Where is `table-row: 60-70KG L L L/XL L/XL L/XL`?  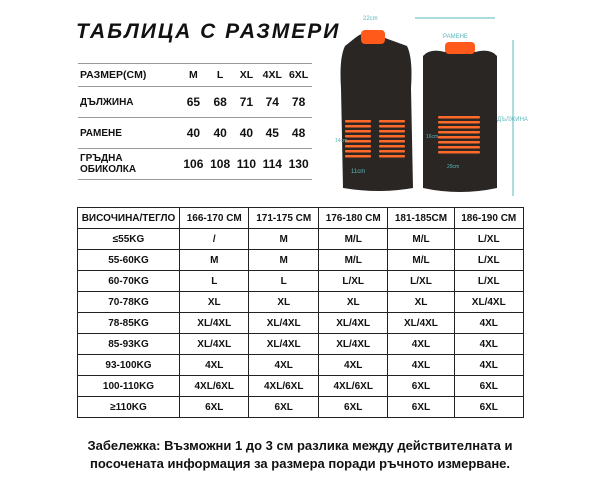
table-row: 60-70KG L L L/XL L/XL L/XL is located at coordinates (300, 281).